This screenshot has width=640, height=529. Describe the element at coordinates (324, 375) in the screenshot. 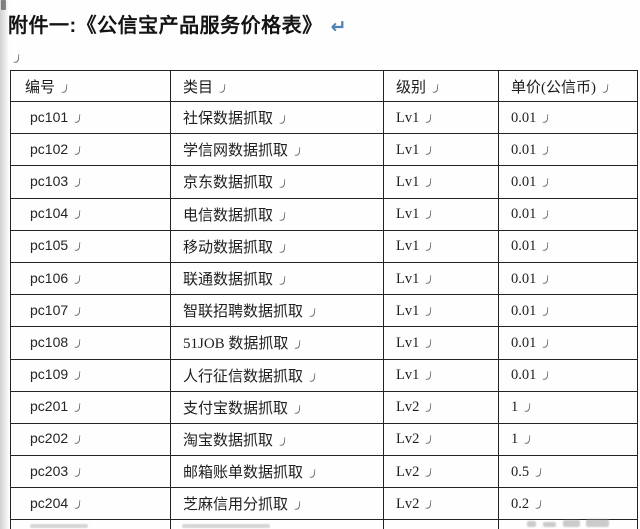

I see `table-row: pc109 人行征信数据抓取 Lv1 0.01` at that location.